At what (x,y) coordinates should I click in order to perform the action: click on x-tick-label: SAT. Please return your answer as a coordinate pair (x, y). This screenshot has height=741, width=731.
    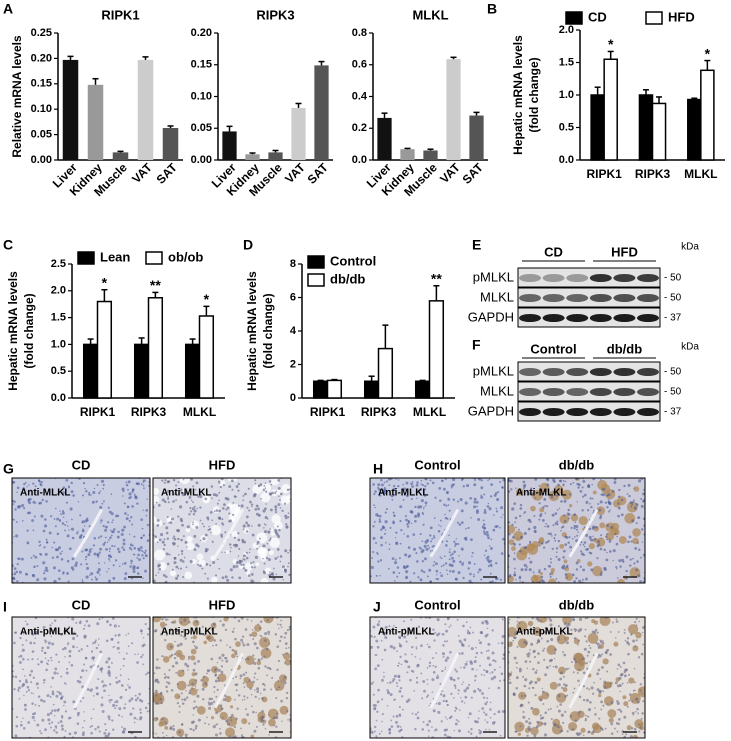
    Looking at the image, I should click on (318, 173).